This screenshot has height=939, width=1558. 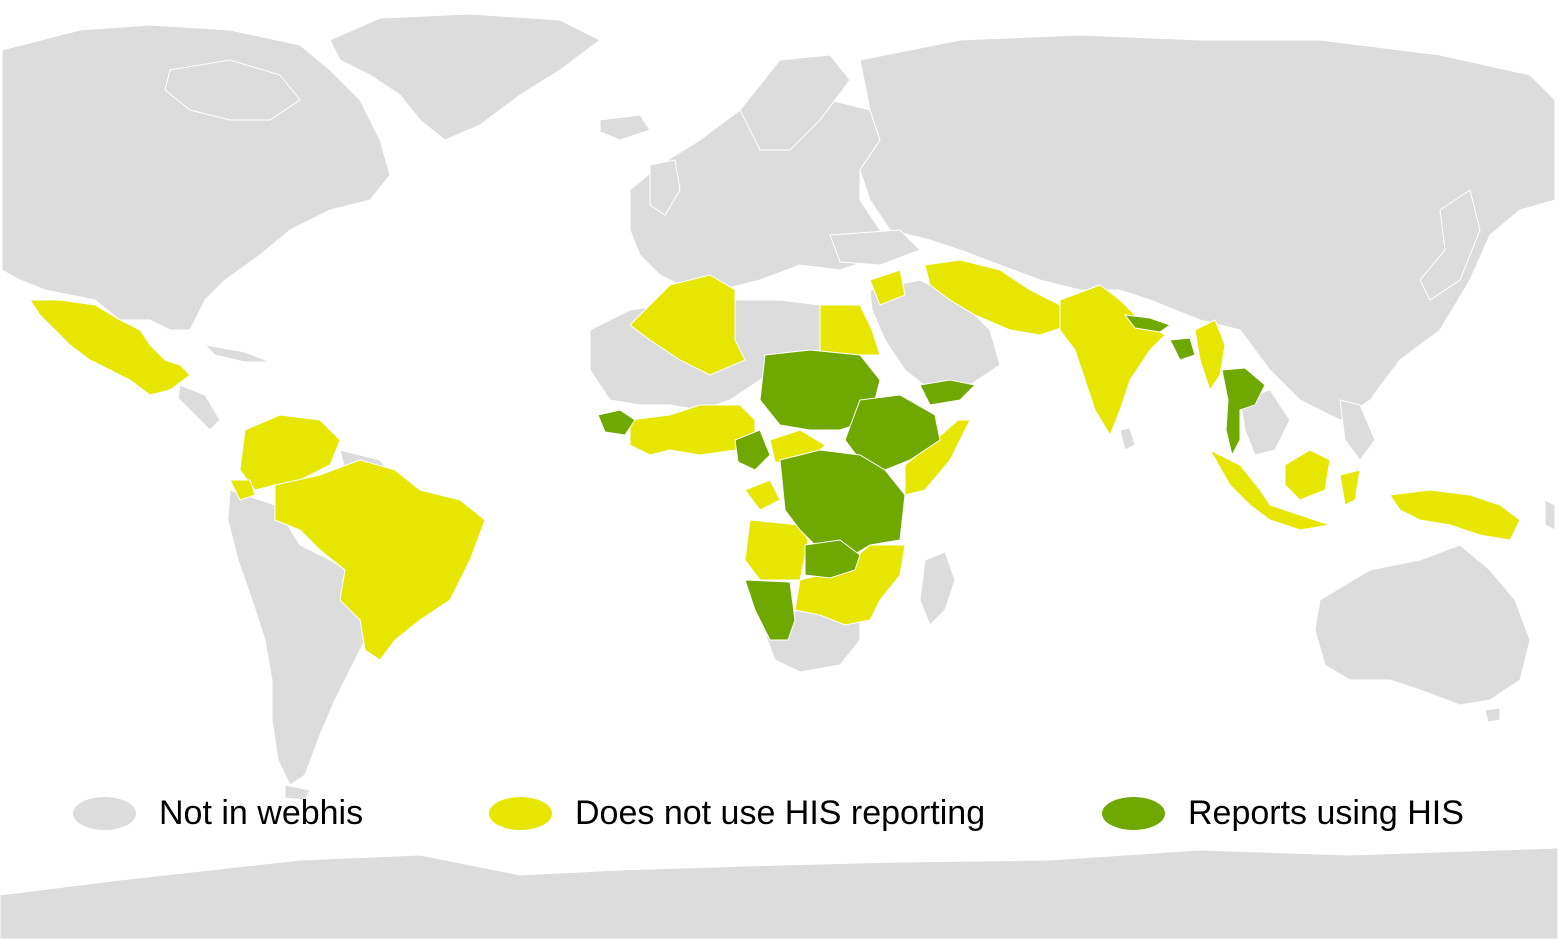 What do you see at coordinates (1147, 323) in the screenshot?
I see `nepal` at bounding box center [1147, 323].